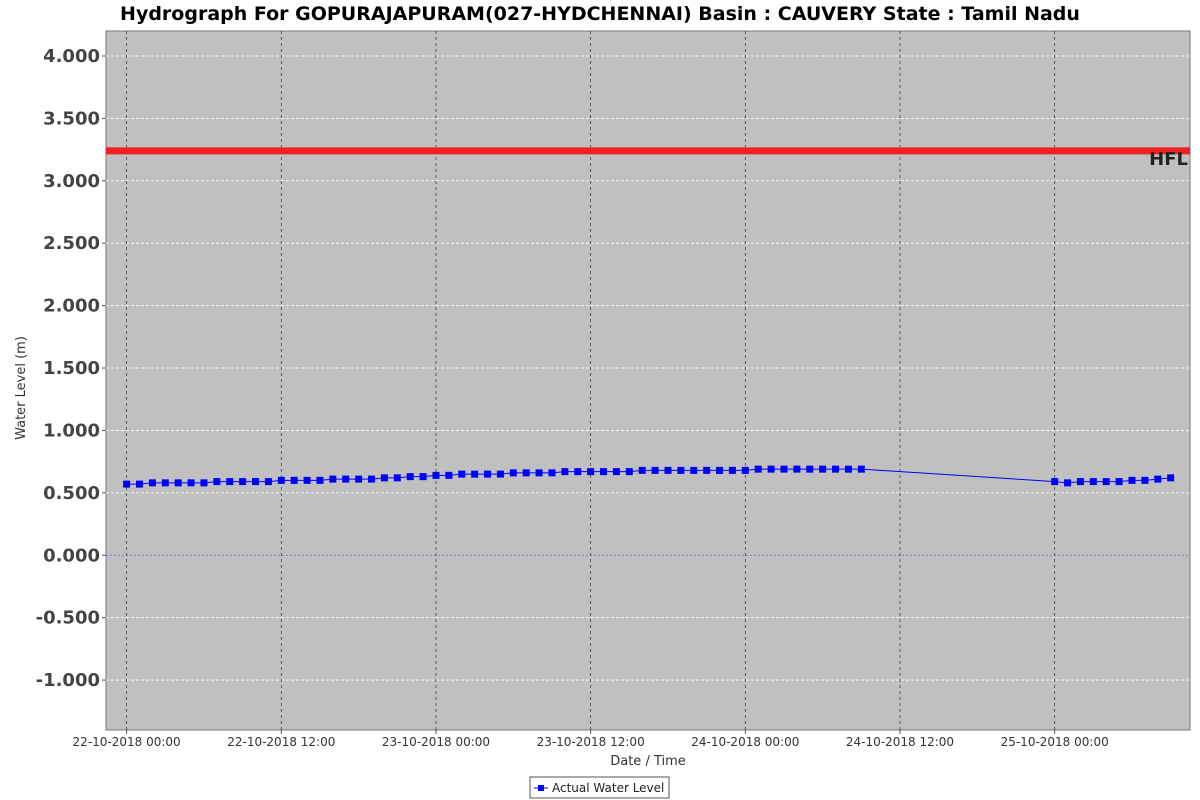  I want to click on y-tick-label: 3.000, so click(71, 181).